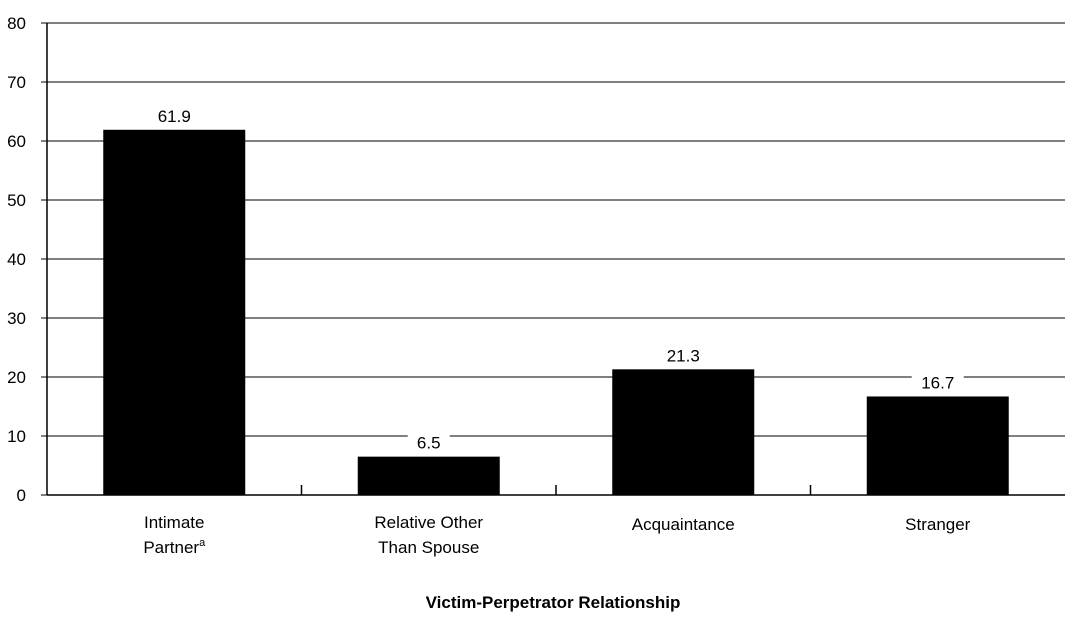  What do you see at coordinates (174, 522) in the screenshot?
I see `category-label: Intimate` at bounding box center [174, 522].